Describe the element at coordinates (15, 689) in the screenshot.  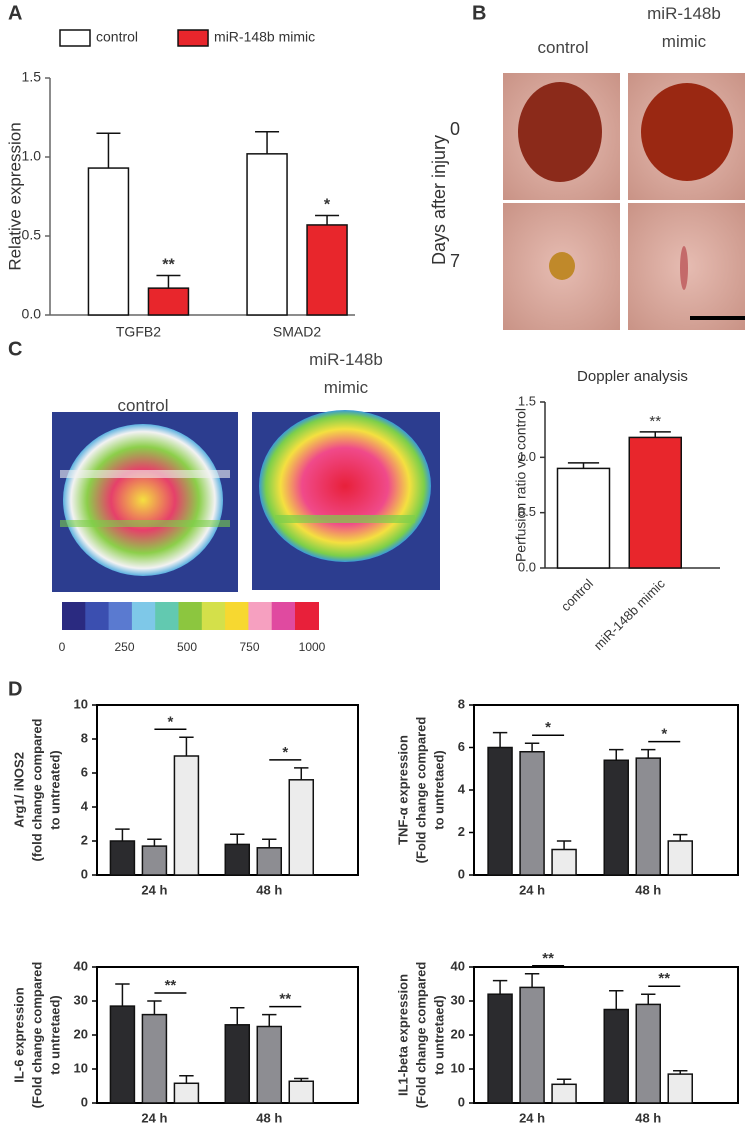
I see `panel-letter: D` at that location.